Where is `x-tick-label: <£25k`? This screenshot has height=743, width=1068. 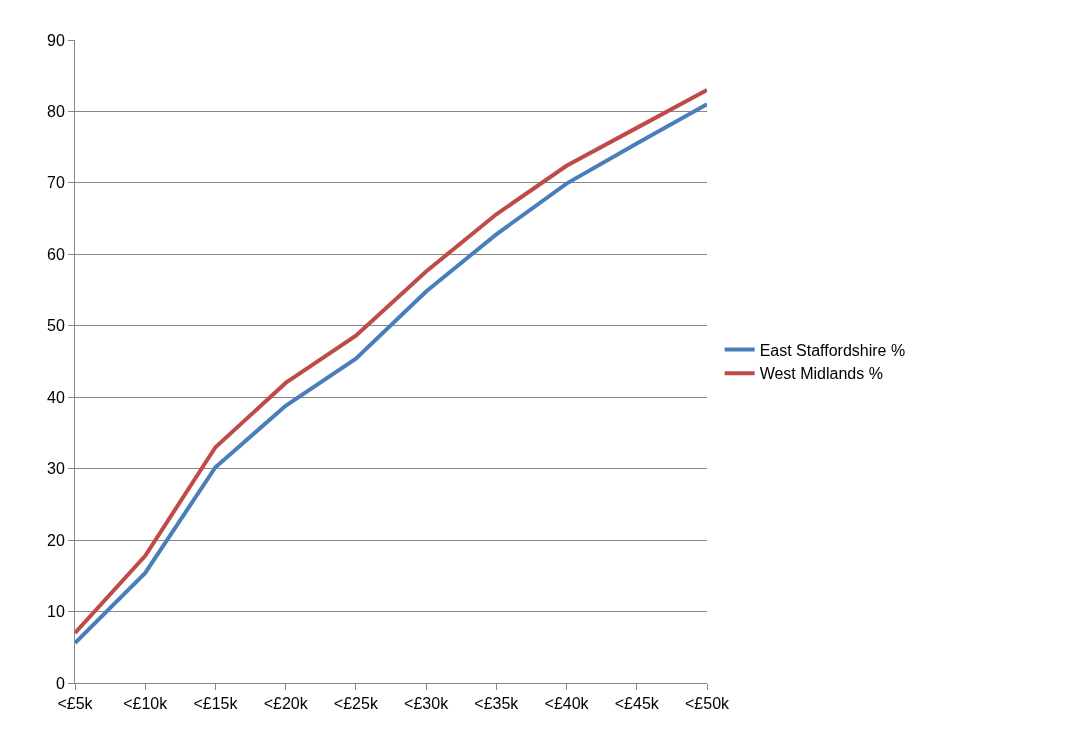 x-tick-label: <£25k is located at coordinates (356, 704).